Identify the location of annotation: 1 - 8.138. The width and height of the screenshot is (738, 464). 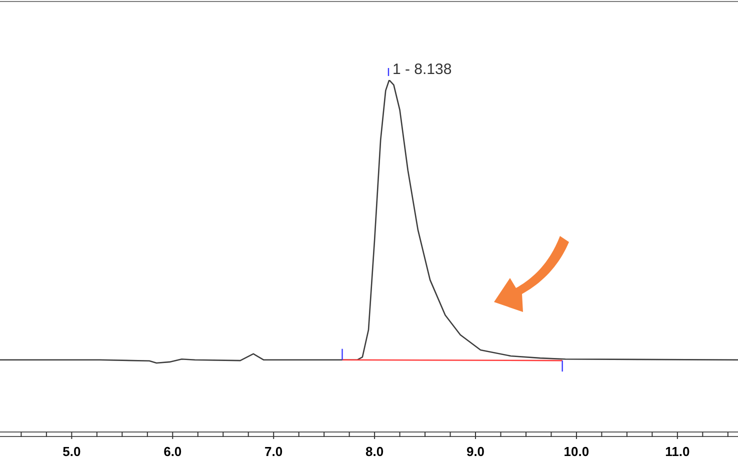
(422, 69).